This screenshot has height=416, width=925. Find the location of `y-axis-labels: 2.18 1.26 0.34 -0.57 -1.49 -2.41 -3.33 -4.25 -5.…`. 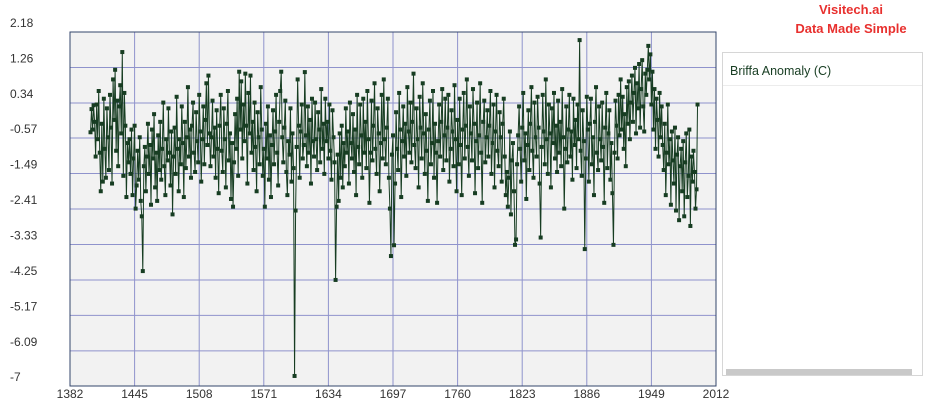

y-axis-labels: 2.18 1.26 0.34 -0.57 -1.49 -2.41 -3.33 -4.25 -5.… is located at coordinates (24, 200).